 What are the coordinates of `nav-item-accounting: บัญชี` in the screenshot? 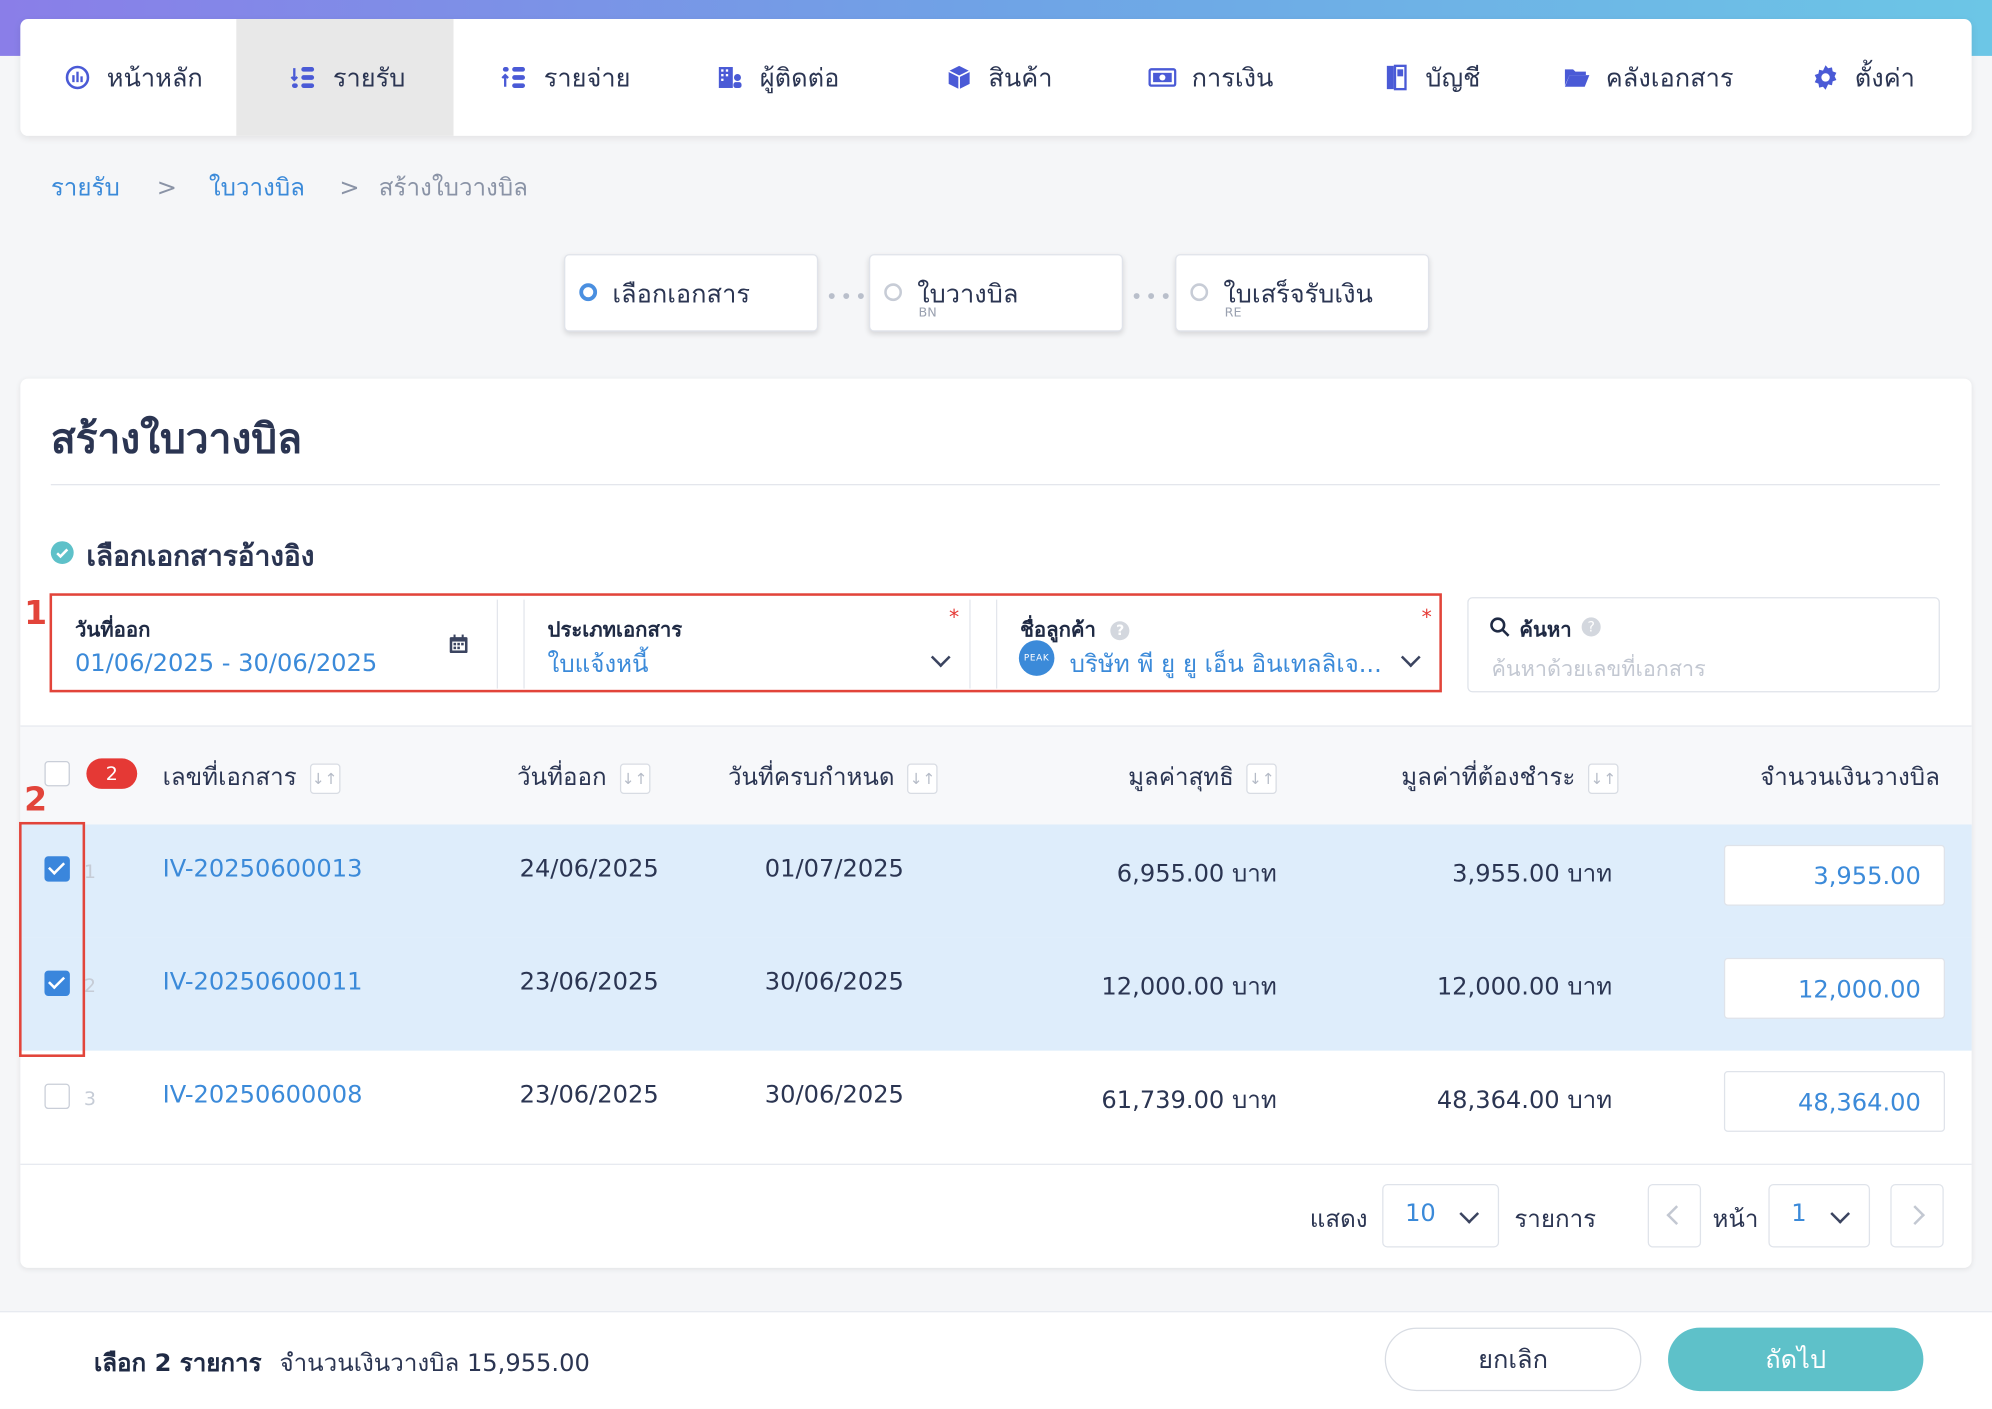 It's located at (1458, 77).